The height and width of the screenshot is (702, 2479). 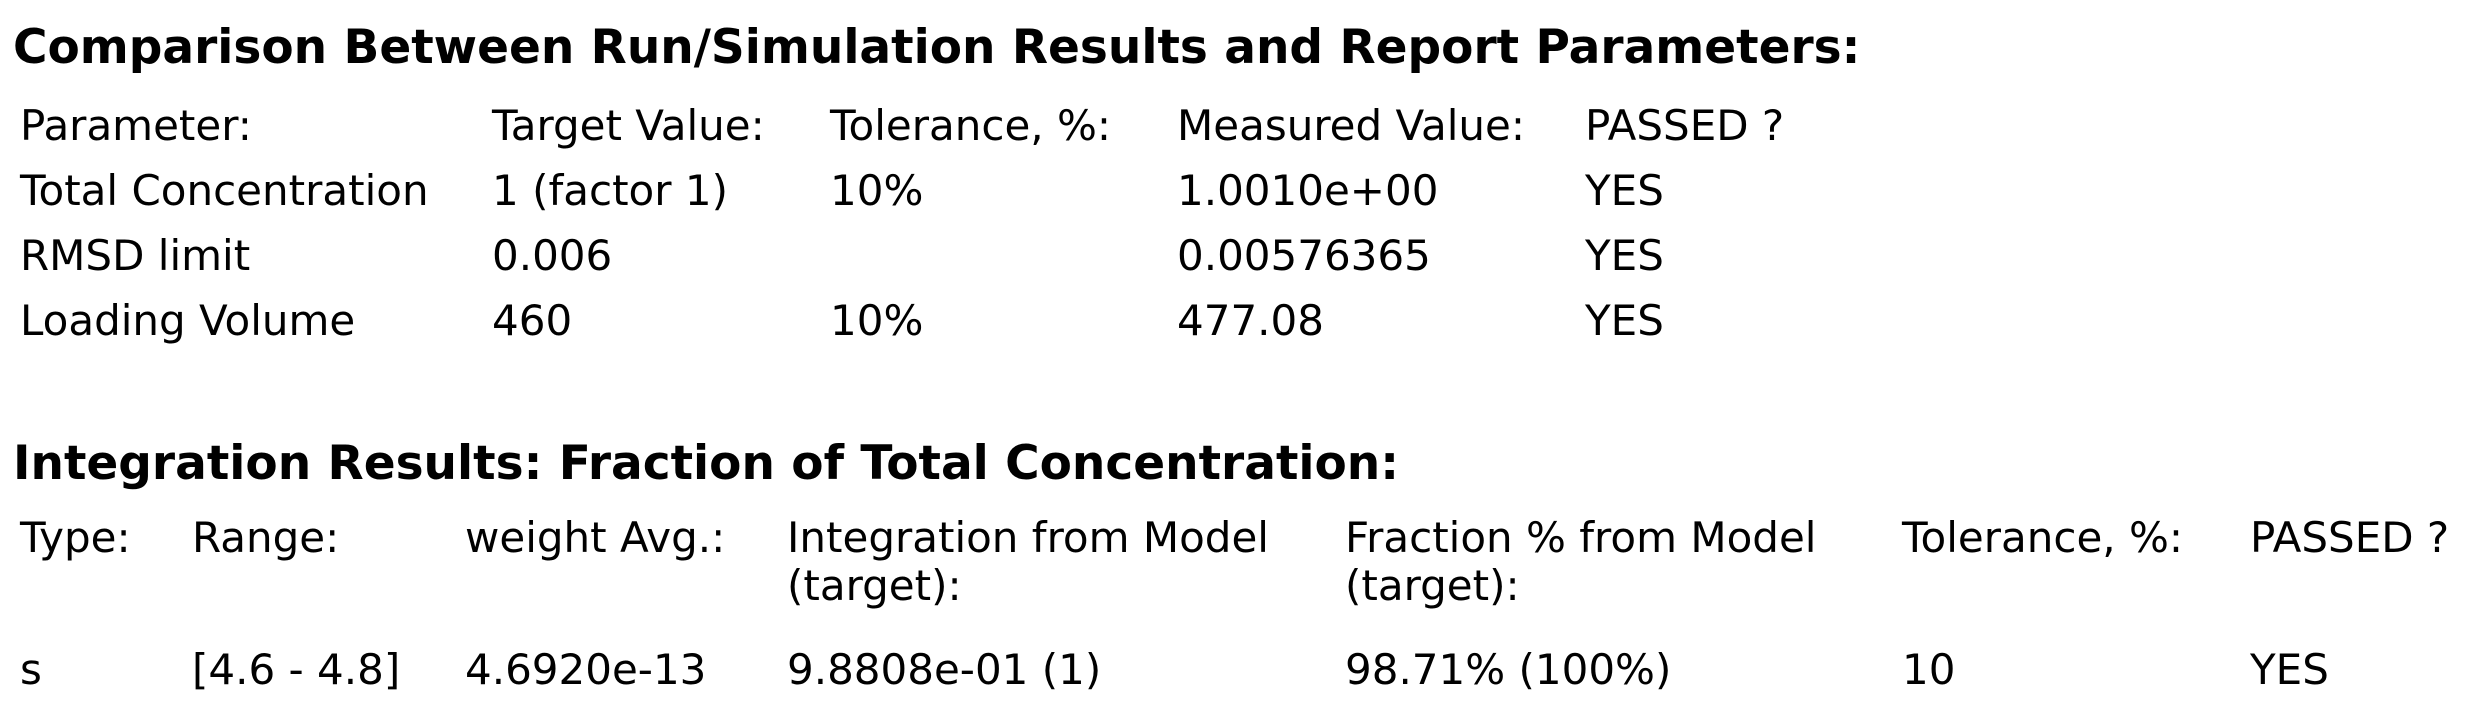 What do you see at coordinates (1308, 190) in the screenshot?
I see `cell-measured-value: 1.0010e+00` at bounding box center [1308, 190].